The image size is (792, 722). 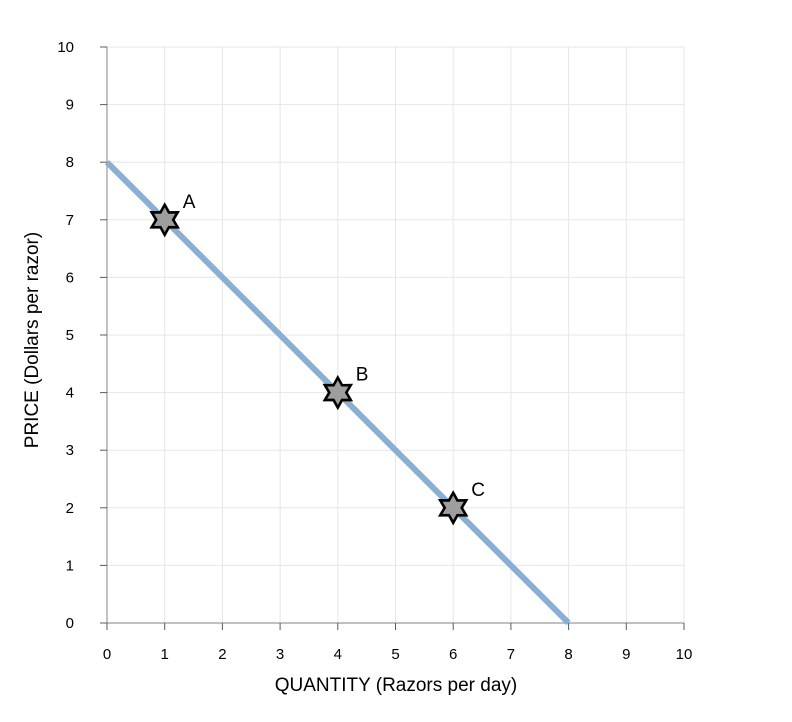 What do you see at coordinates (32, 340) in the screenshot?
I see `y-axis-title: PRICE (Dollars per razor)` at bounding box center [32, 340].